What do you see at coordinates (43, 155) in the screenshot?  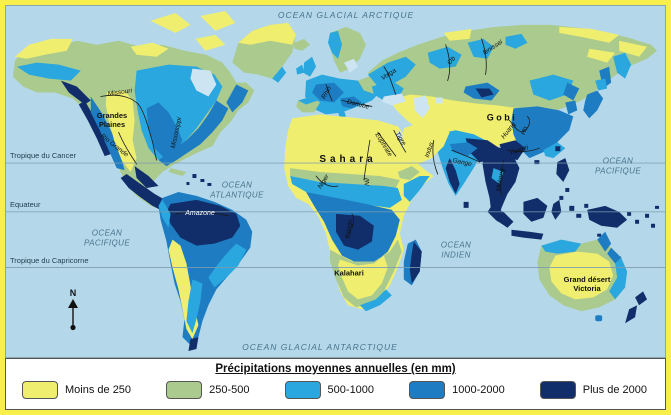 I see `label-tropique-cancer: Tropique du Cancer` at bounding box center [43, 155].